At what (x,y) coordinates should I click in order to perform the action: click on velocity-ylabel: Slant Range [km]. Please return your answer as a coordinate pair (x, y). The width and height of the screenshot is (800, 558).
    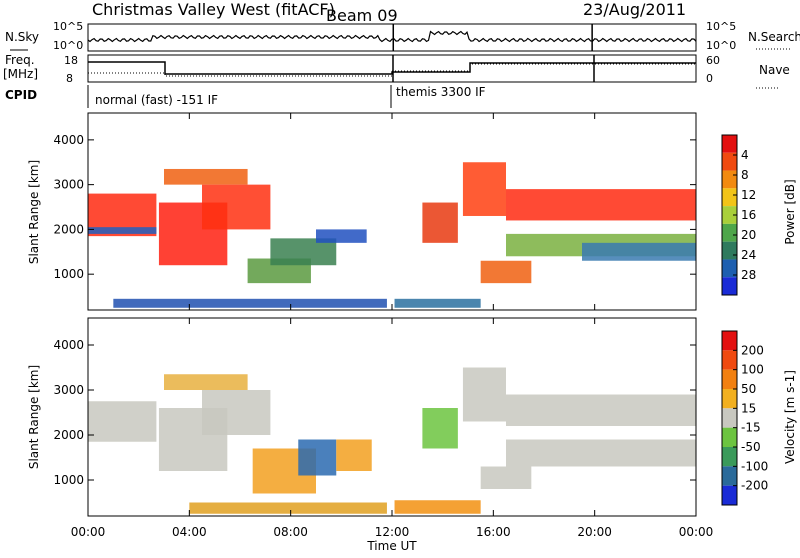
    Looking at the image, I should click on (34, 417).